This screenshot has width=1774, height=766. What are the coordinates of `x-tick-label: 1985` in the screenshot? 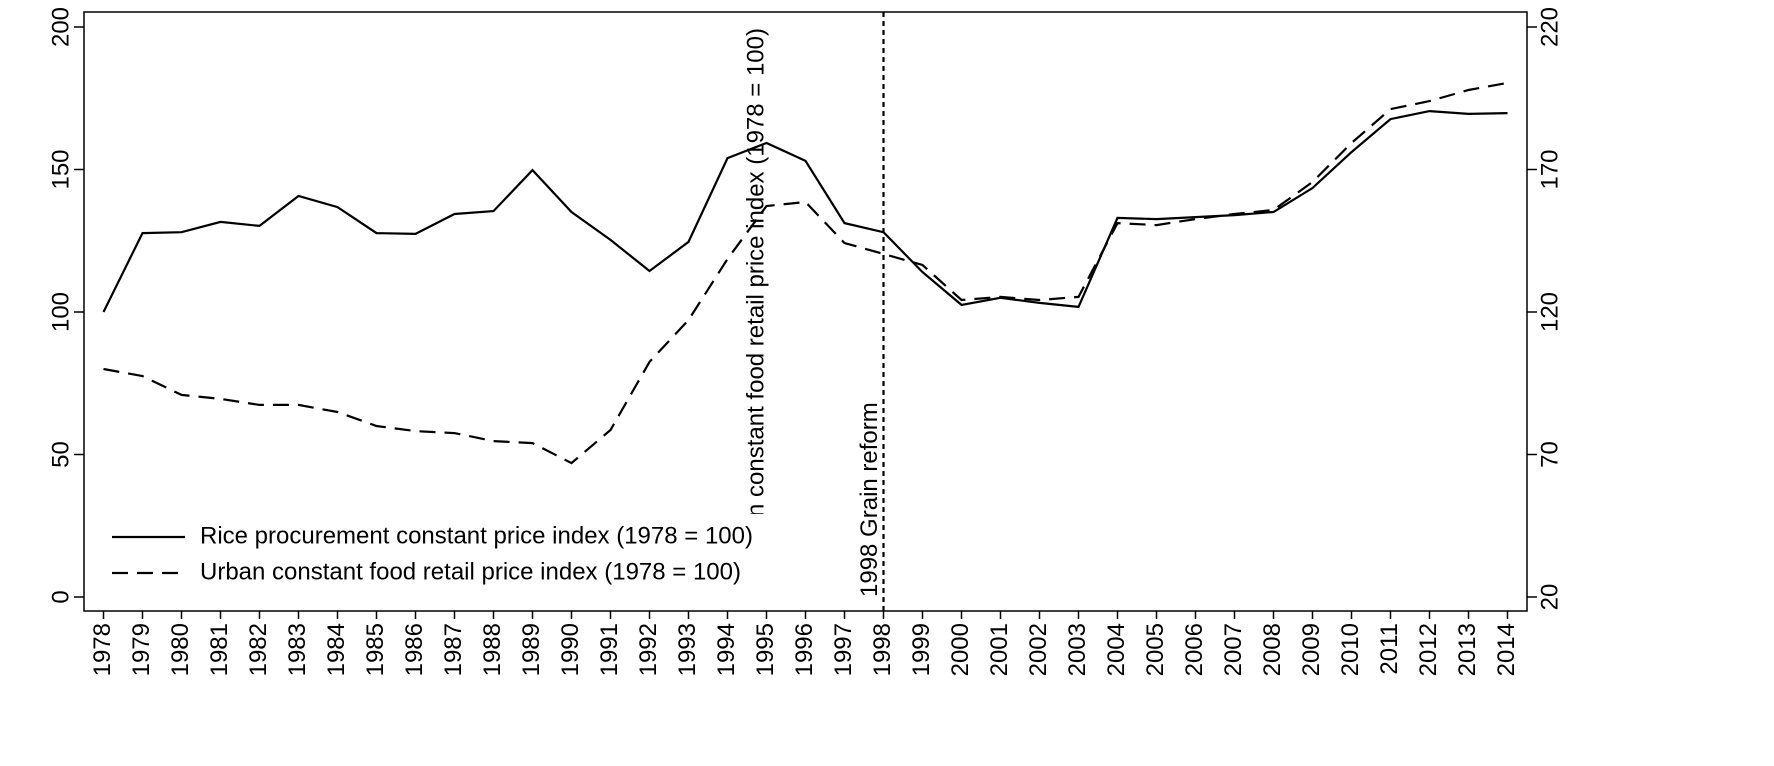 It's located at (375, 649).